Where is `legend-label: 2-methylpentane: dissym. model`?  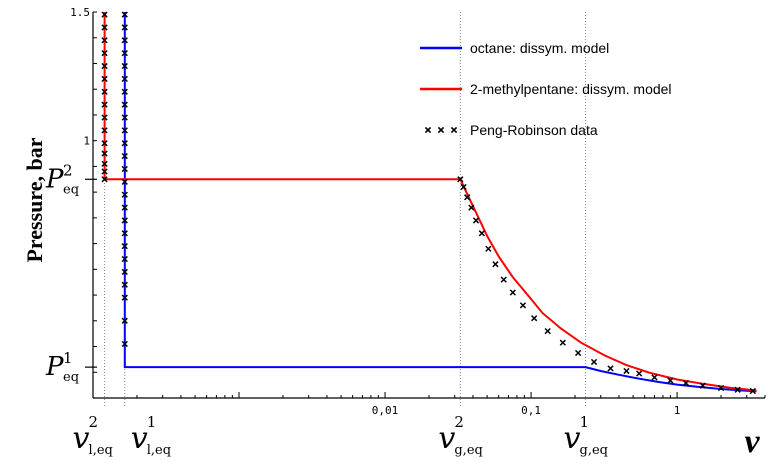
legend-label: 2-methylpentane: dissym. model is located at coordinates (571, 89).